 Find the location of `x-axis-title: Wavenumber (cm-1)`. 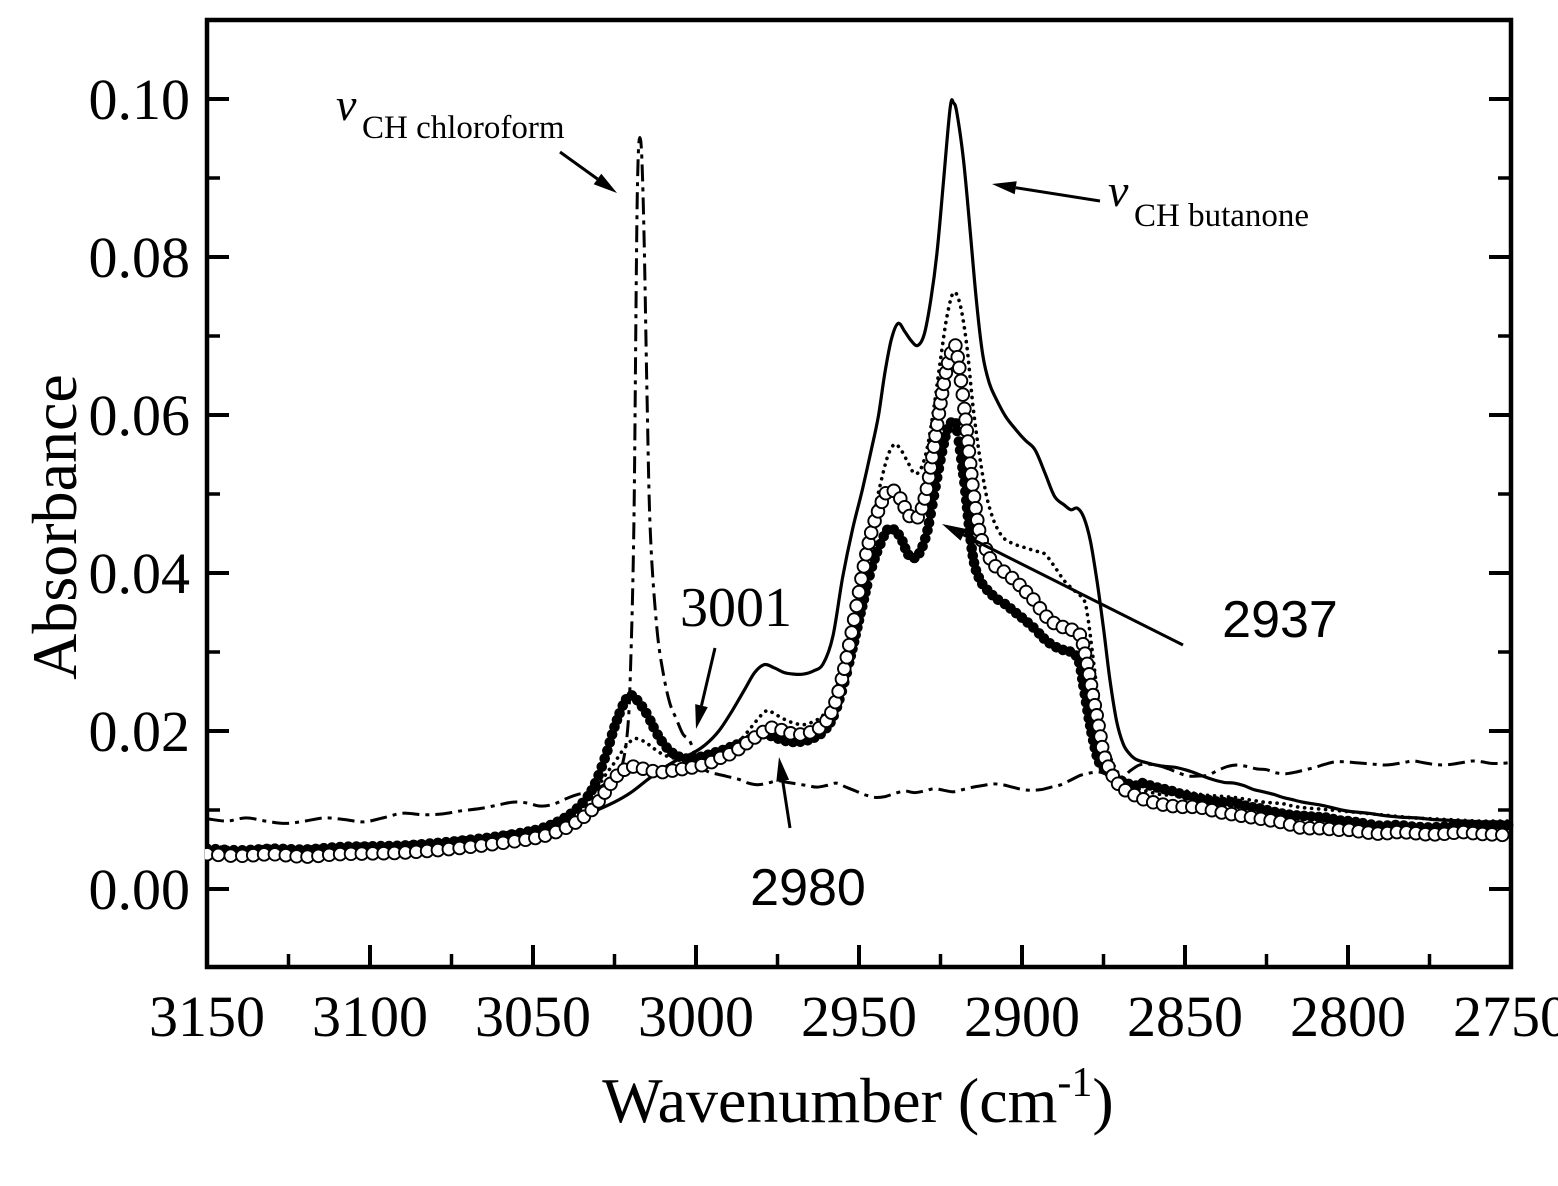

x-axis-title: Wavenumber (cm-1) is located at coordinates (857, 1098).